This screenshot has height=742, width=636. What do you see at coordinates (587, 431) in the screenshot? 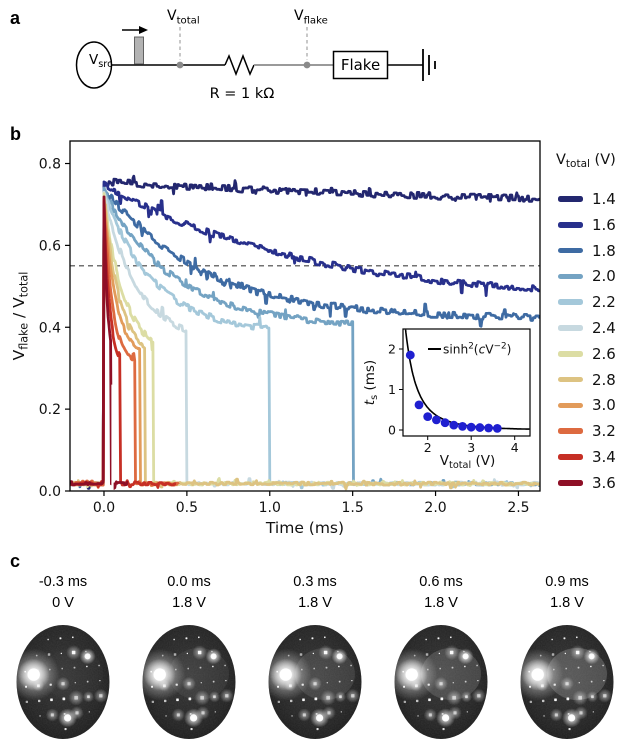
I see `legend-entry: 3.2` at bounding box center [587, 431].